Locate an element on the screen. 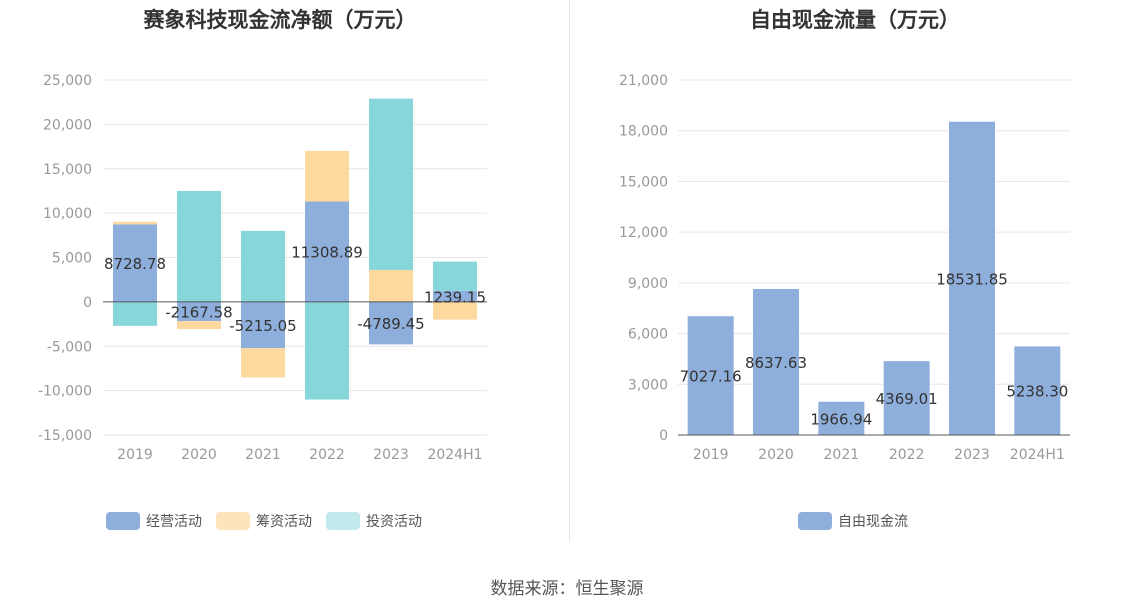  legend-swatch-investing is located at coordinates (343, 521).